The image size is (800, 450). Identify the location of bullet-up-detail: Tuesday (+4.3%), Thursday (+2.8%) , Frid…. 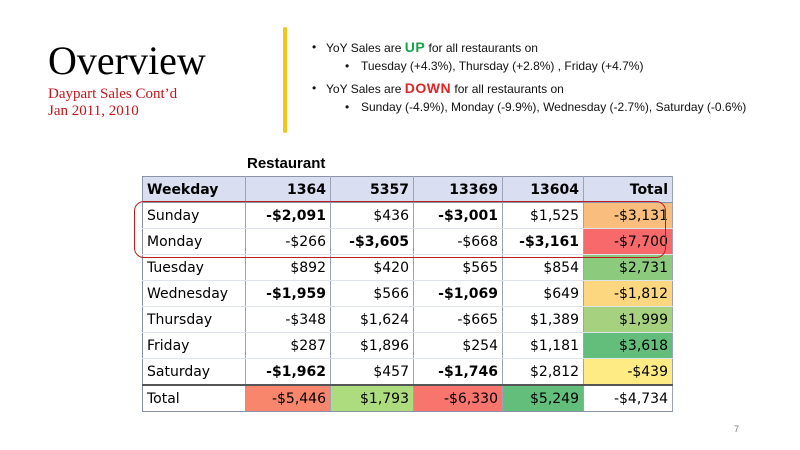
(545, 66).